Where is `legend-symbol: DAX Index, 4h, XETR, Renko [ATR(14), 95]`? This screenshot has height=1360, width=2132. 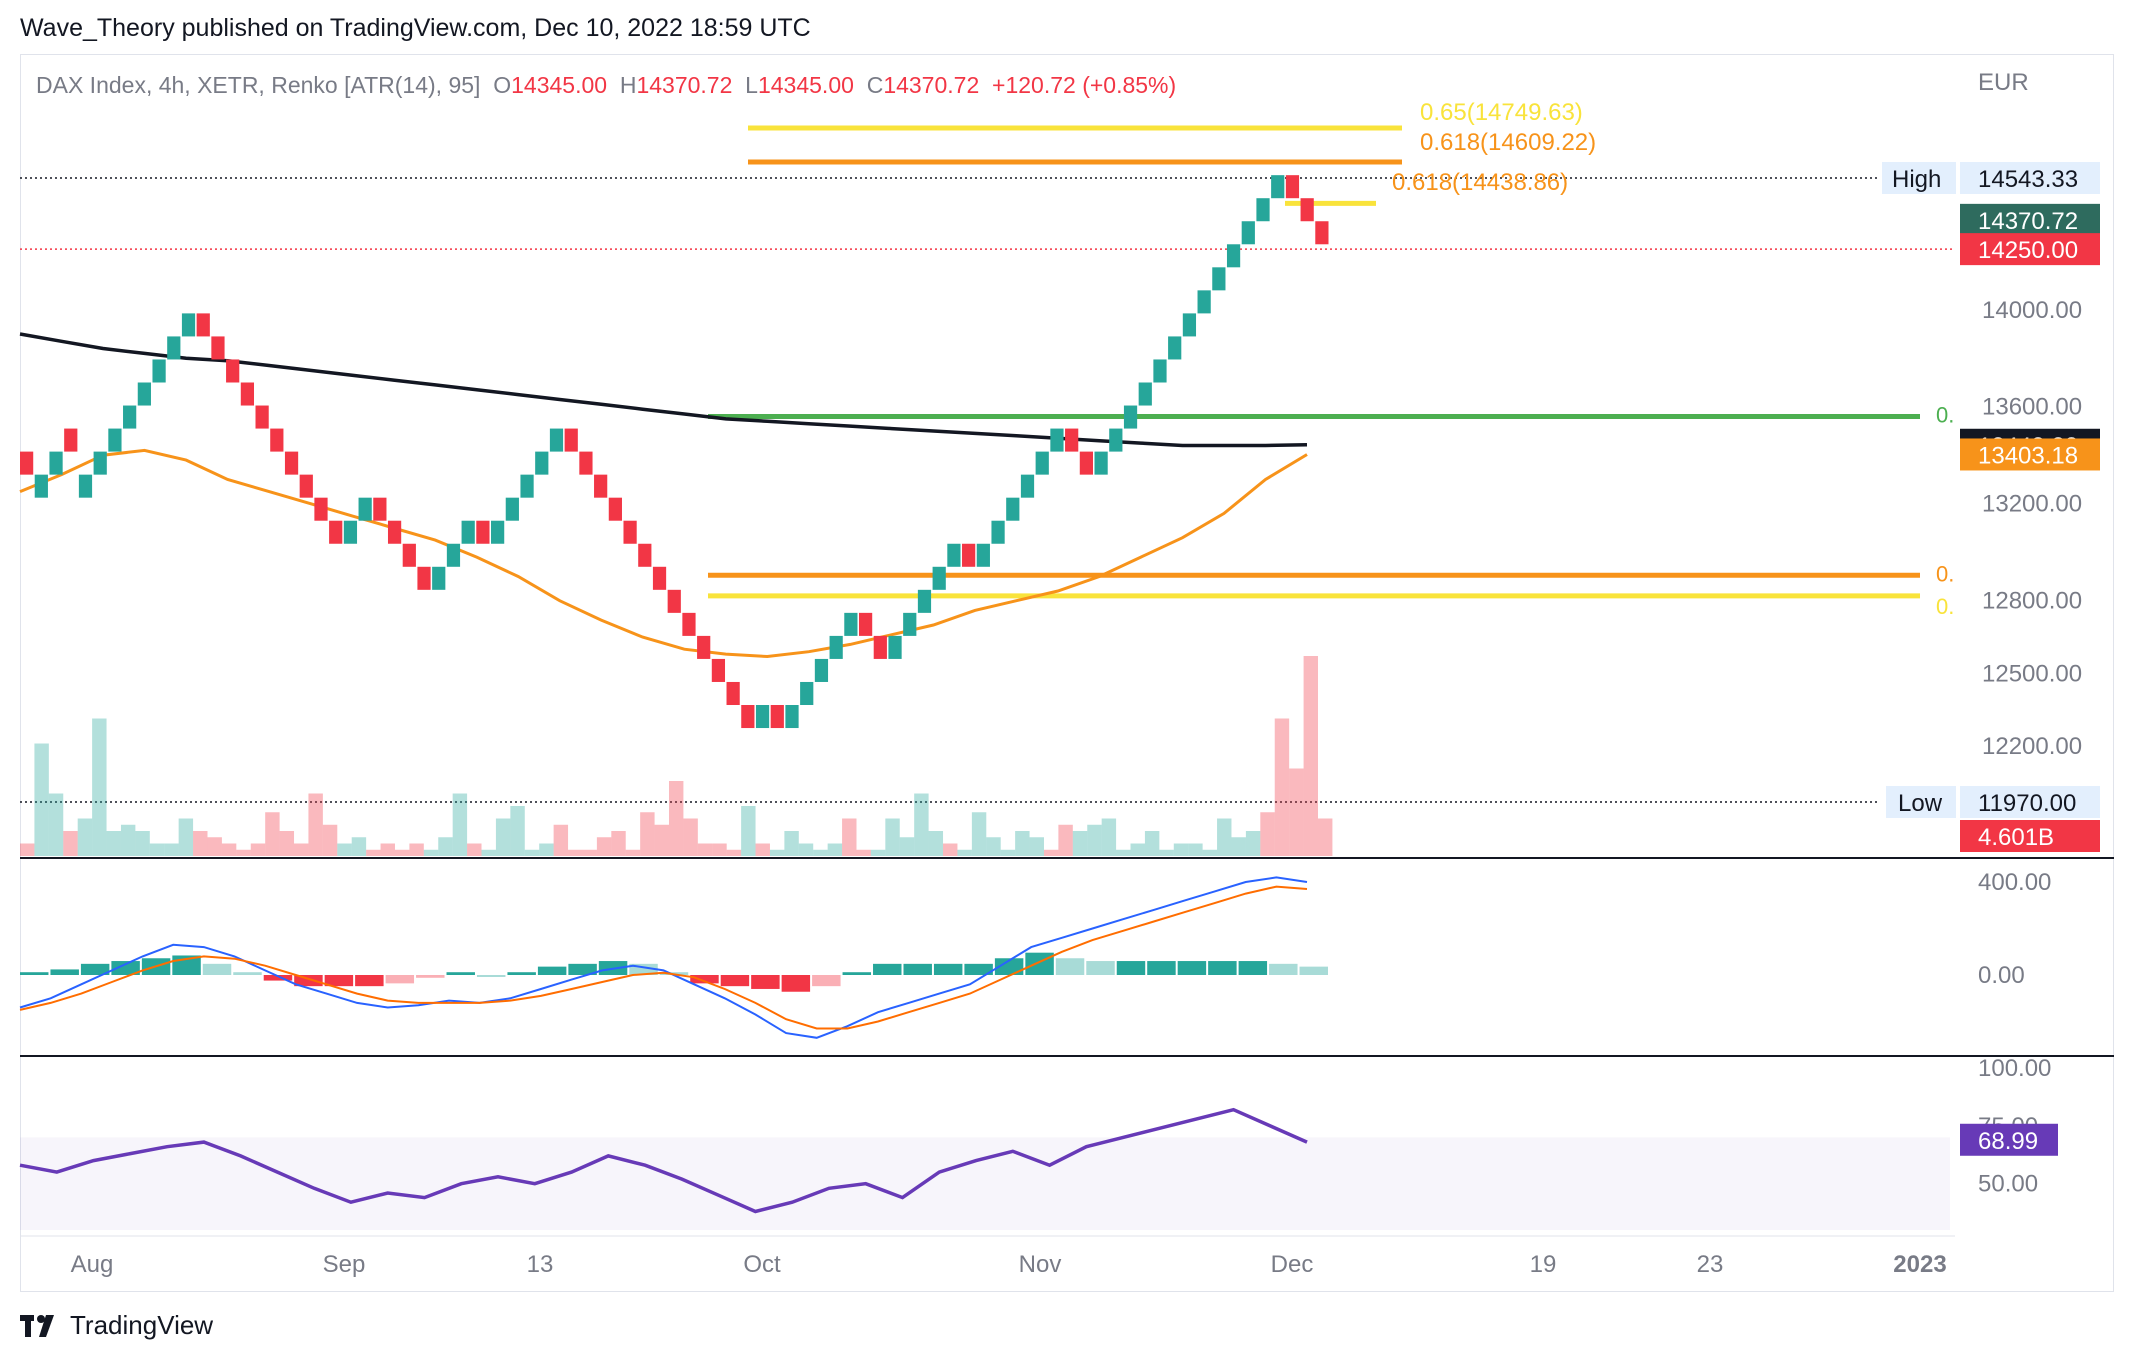
legend-symbol: DAX Index, 4h, XETR, Renko [ATR(14), 95] is located at coordinates (258, 85).